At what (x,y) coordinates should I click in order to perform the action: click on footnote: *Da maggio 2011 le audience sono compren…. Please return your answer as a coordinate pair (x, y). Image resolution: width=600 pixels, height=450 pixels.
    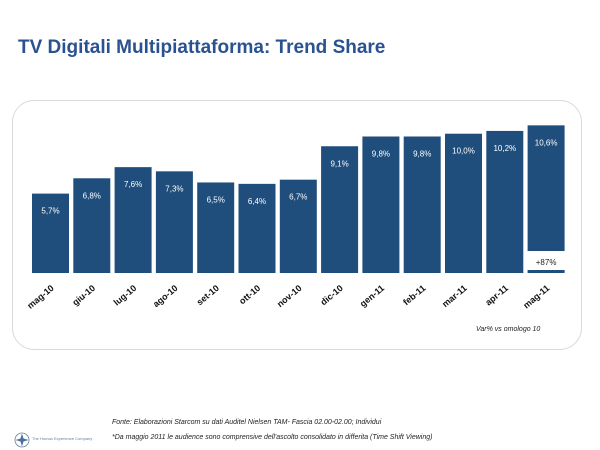
    Looking at the image, I should click on (272, 437).